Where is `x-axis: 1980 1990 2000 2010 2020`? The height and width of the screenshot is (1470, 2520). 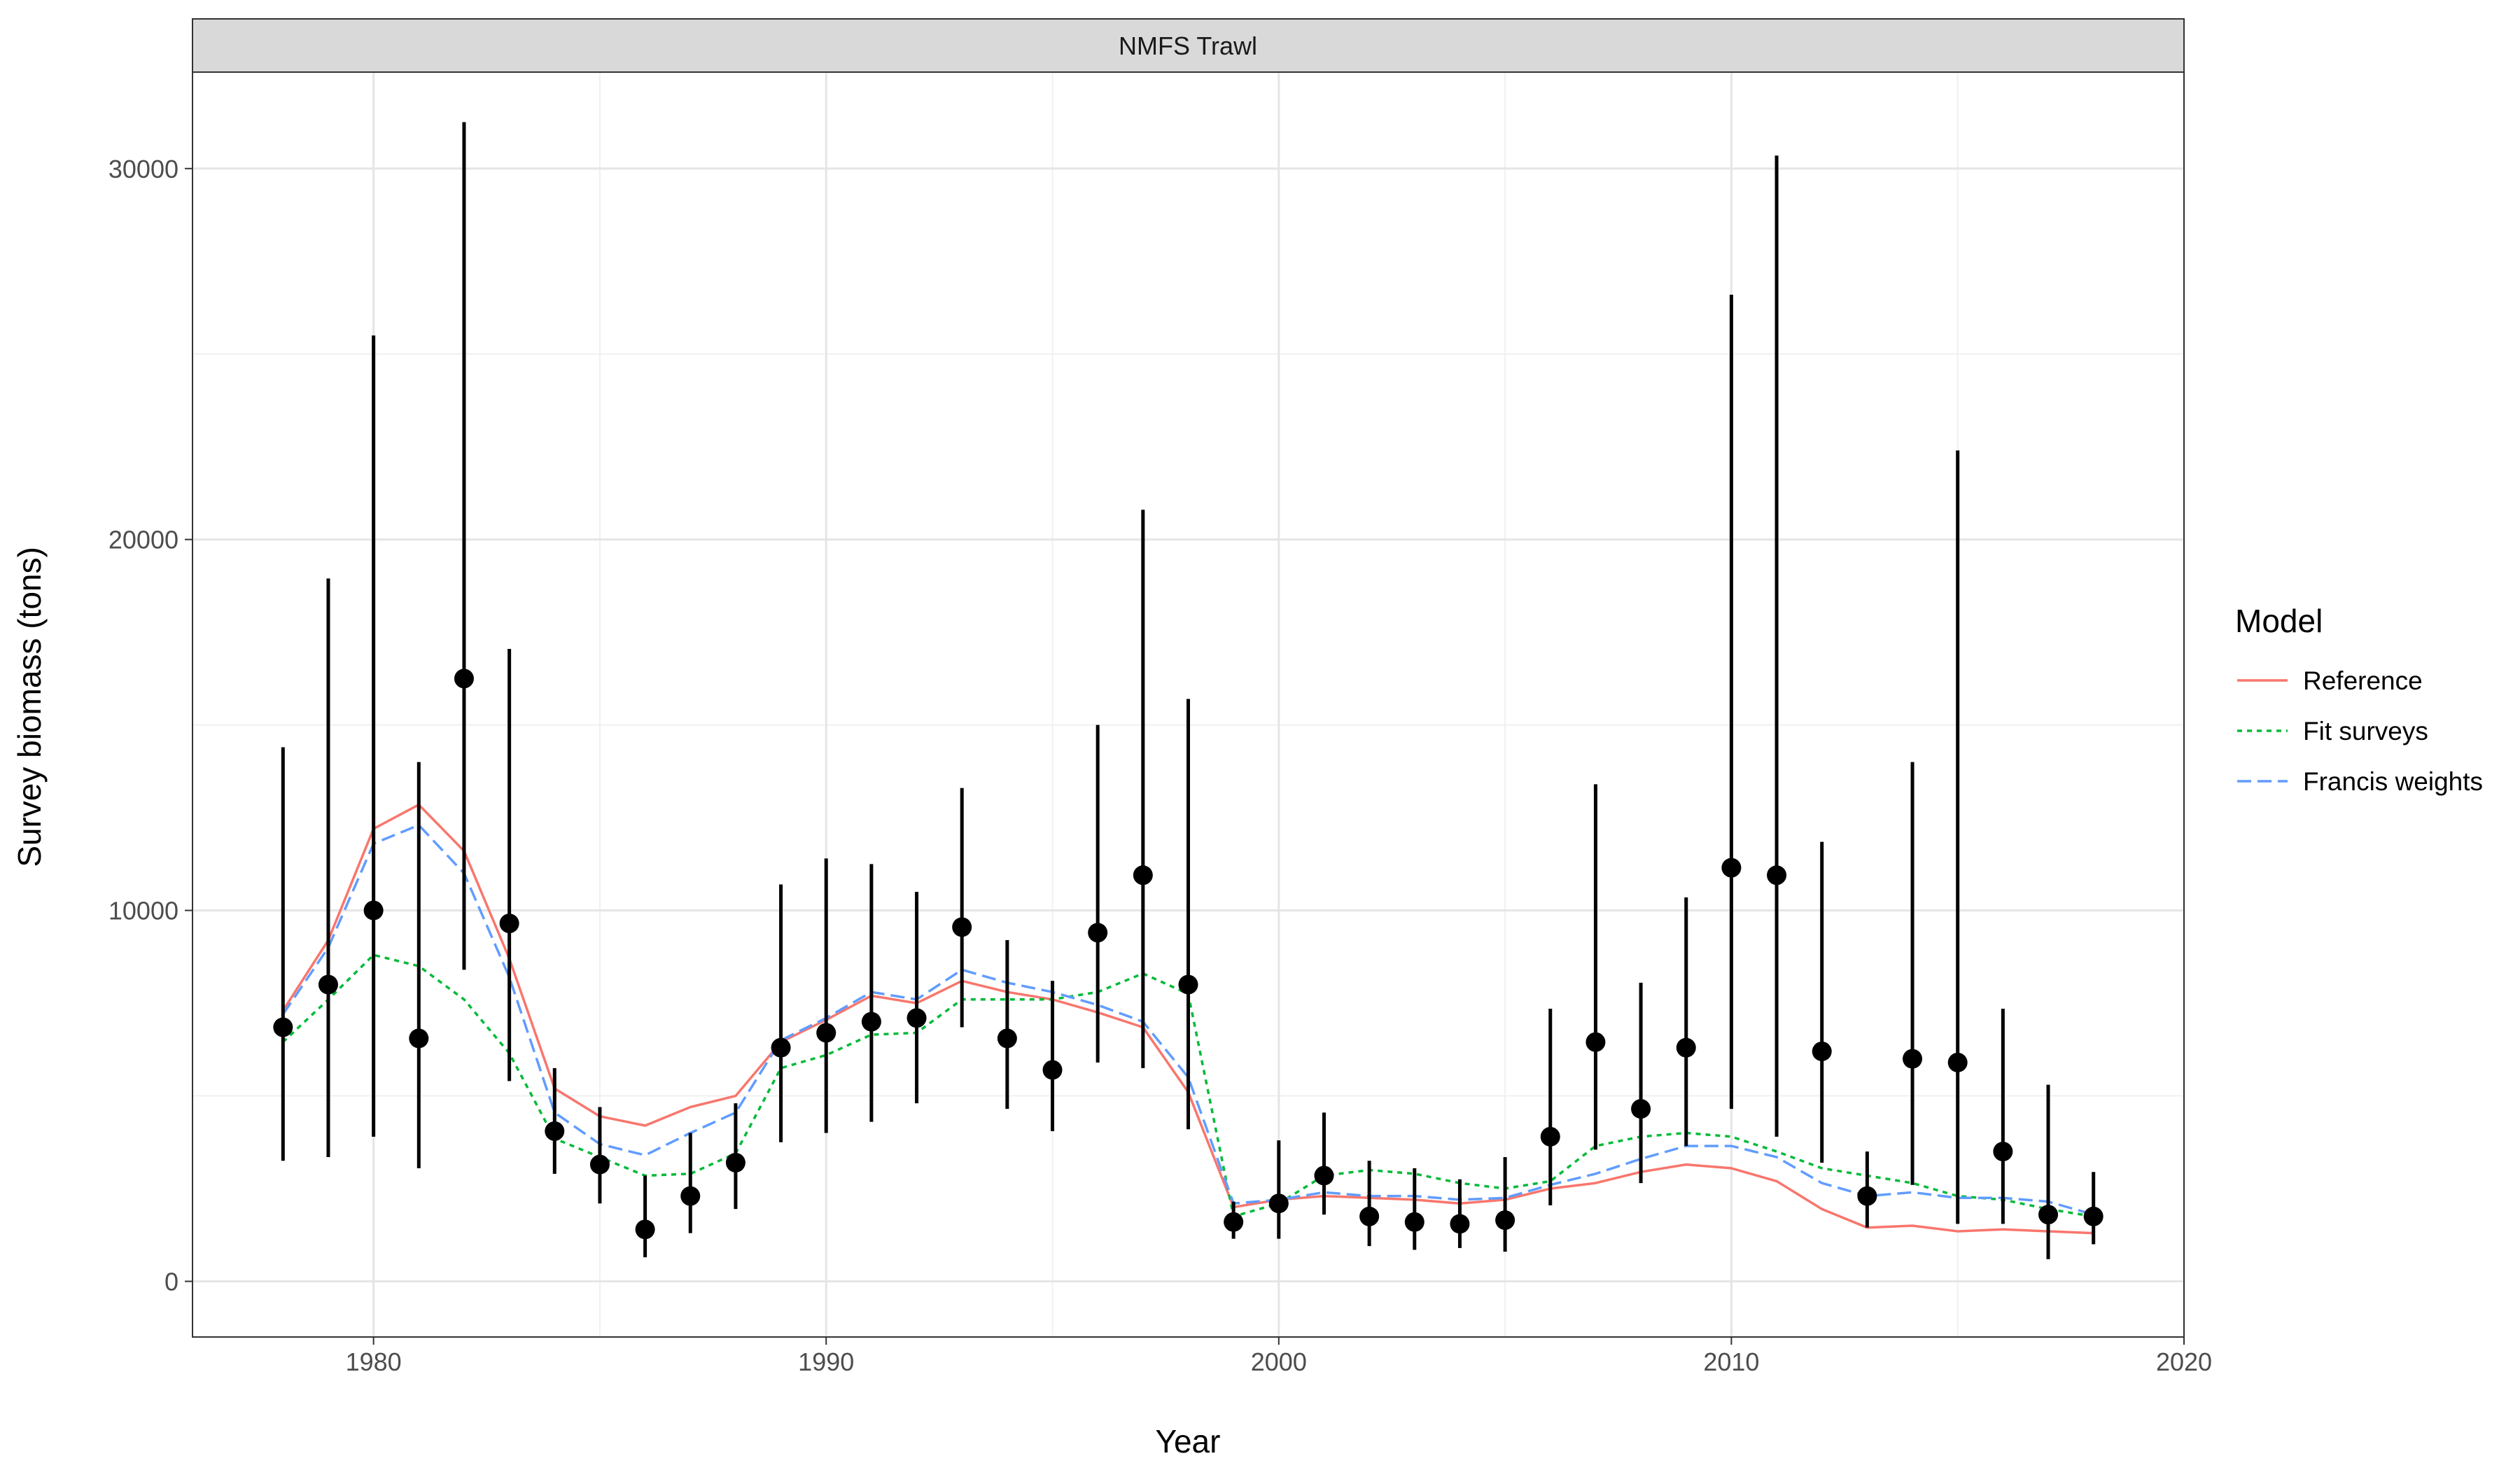 x-axis: 1980 1990 2000 2010 2020 is located at coordinates (1279, 1356).